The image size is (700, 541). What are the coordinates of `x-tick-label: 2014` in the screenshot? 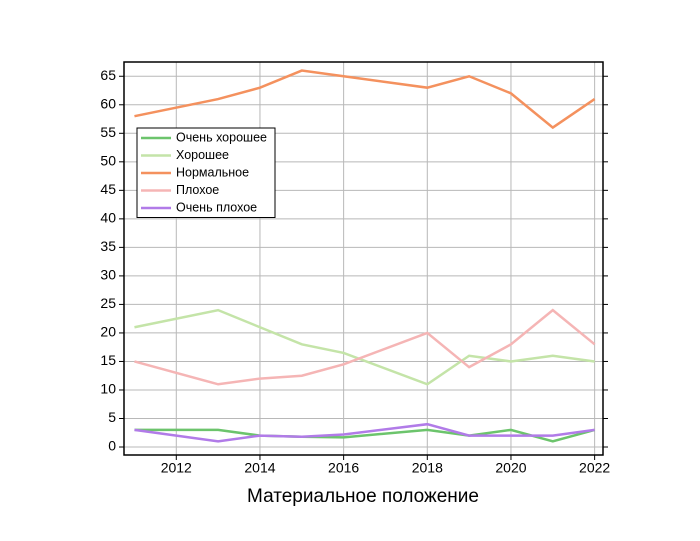 It's located at (259, 468).